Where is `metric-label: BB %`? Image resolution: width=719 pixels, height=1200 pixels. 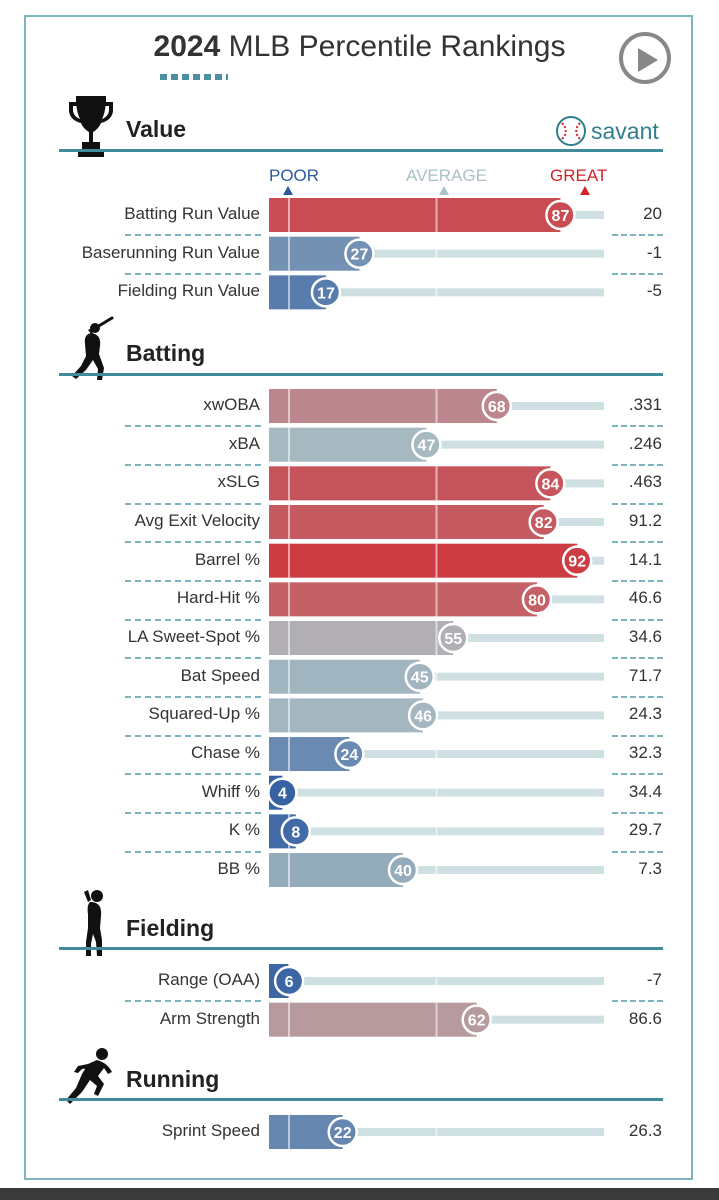
metric-label: BB % is located at coordinates (238, 869).